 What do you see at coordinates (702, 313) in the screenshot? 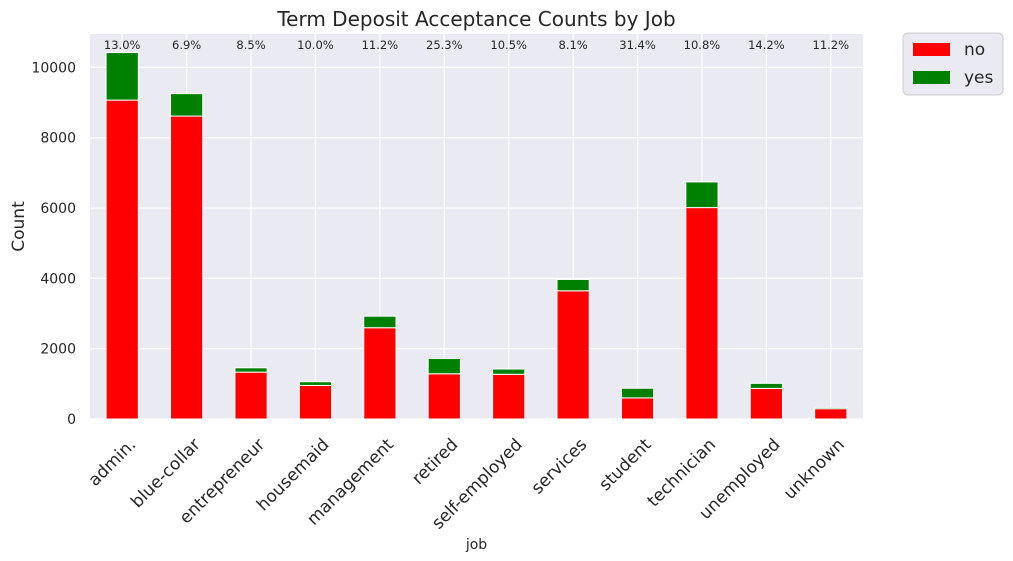
I see `bar-no-technician` at bounding box center [702, 313].